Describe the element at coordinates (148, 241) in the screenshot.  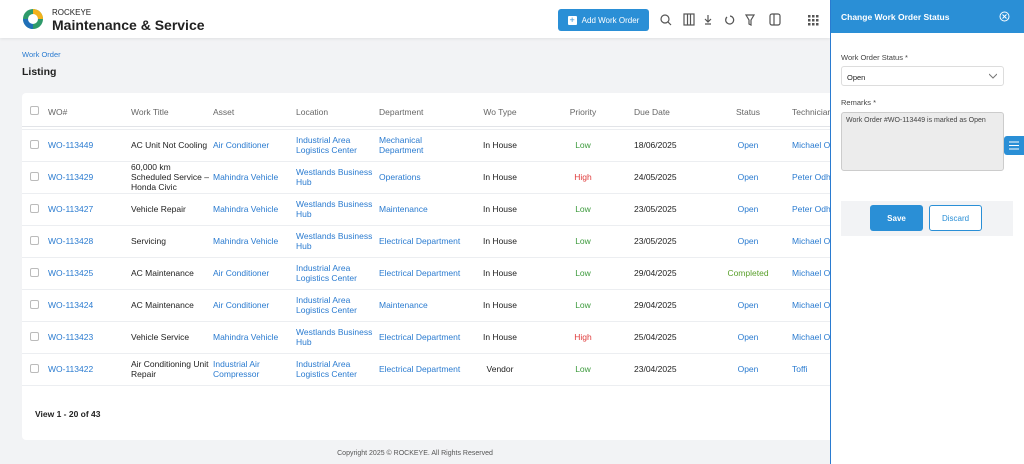
I see `table-cell: Servicing` at that location.